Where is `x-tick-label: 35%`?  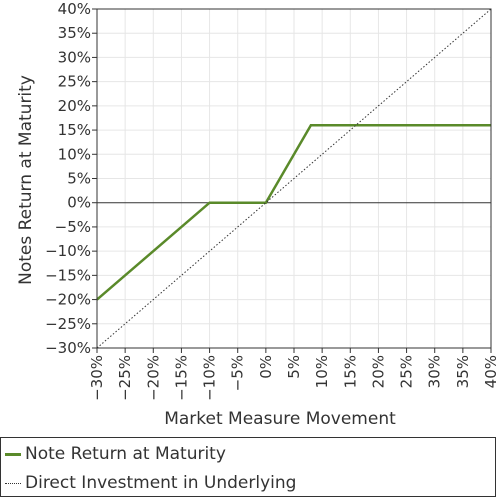
x-tick-label: 35% is located at coordinates (463, 371).